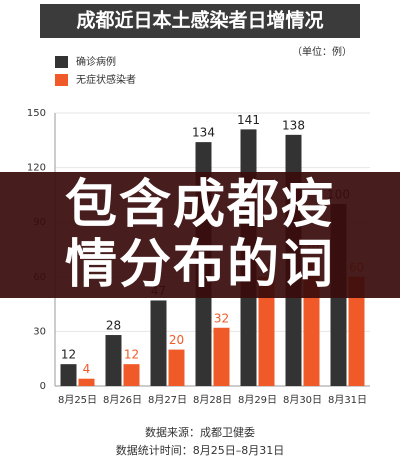 The height and width of the screenshot is (471, 400). Describe the element at coordinates (39, 331) in the screenshot. I see `y-tick-label: 30` at that location.